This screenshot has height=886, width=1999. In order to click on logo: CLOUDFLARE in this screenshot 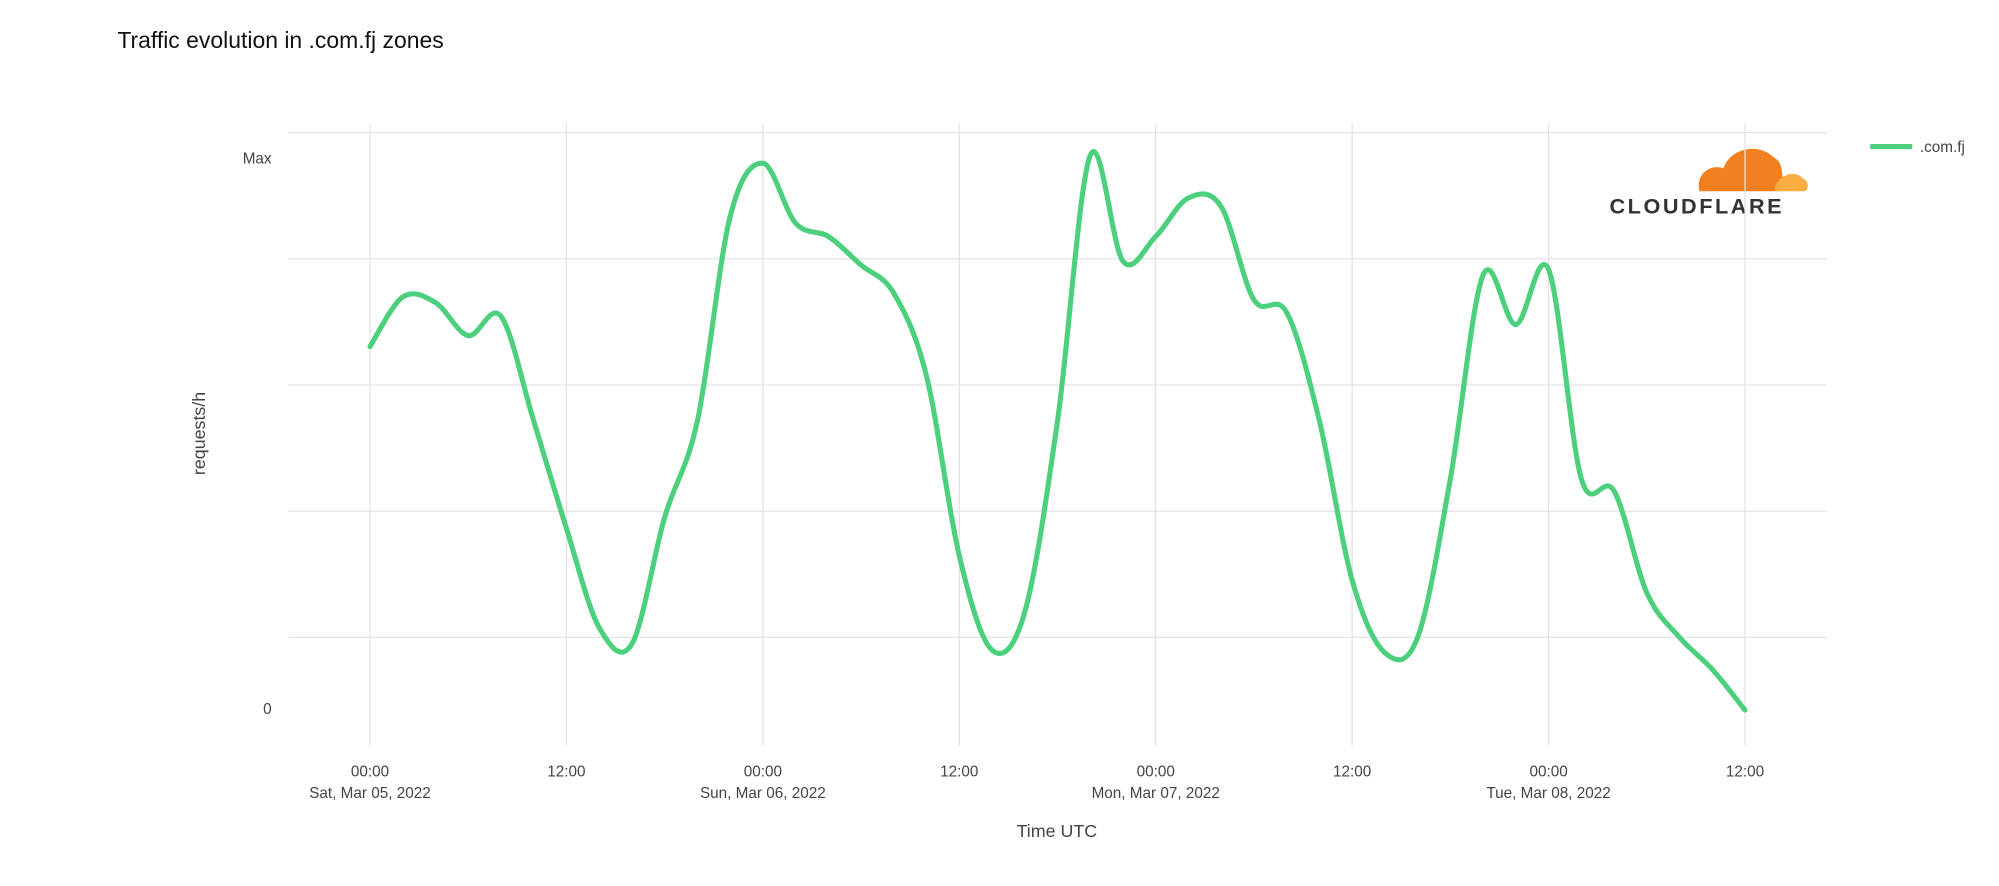, I will do `click(1708, 183)`.